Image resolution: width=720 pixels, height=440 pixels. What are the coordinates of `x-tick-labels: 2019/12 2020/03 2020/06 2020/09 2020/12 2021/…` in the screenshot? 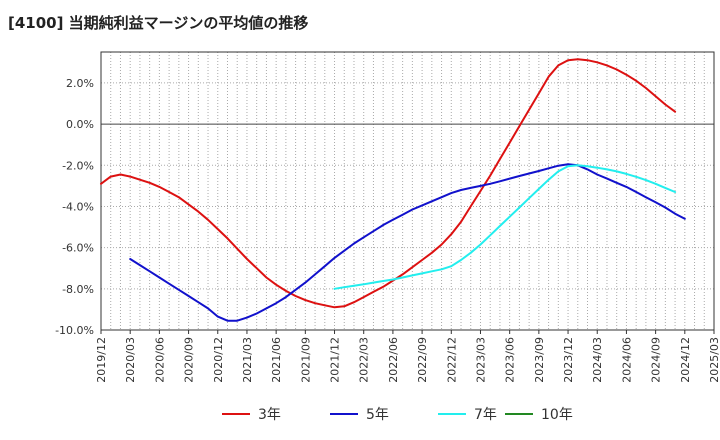 It's located at (407, 360).